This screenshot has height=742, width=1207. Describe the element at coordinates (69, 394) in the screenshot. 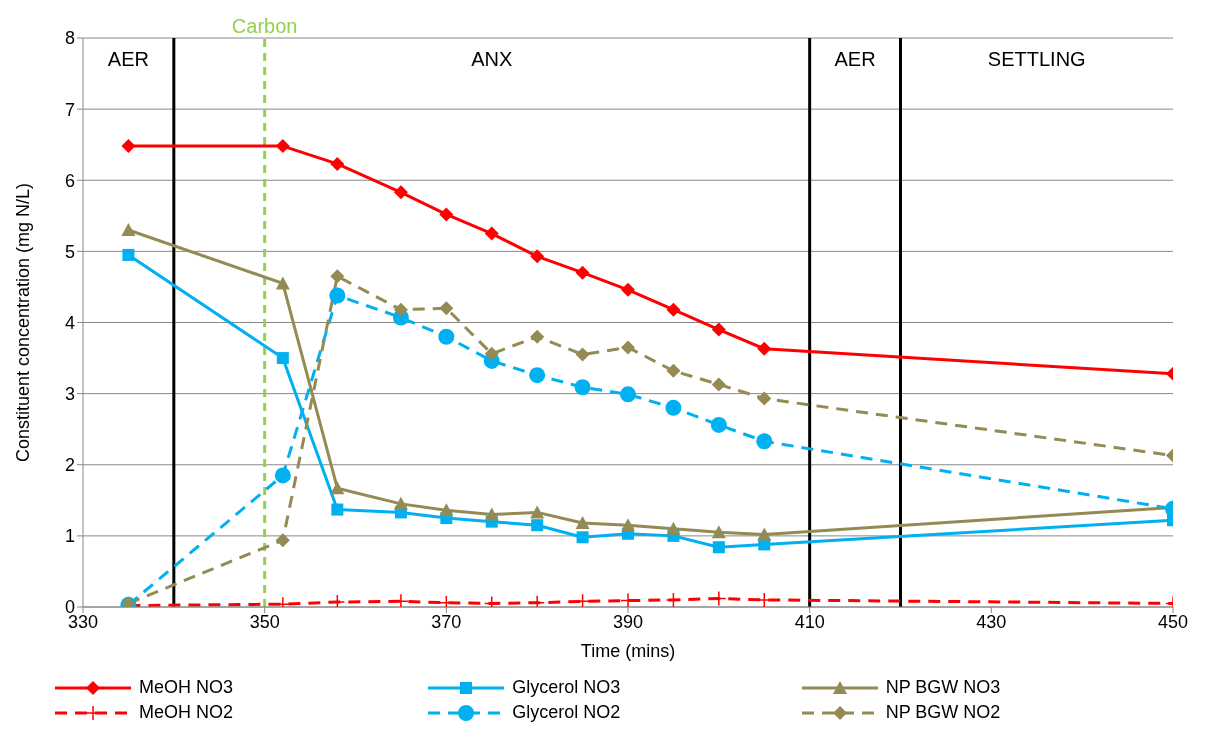

I see `y-tick-label: 3` at that location.